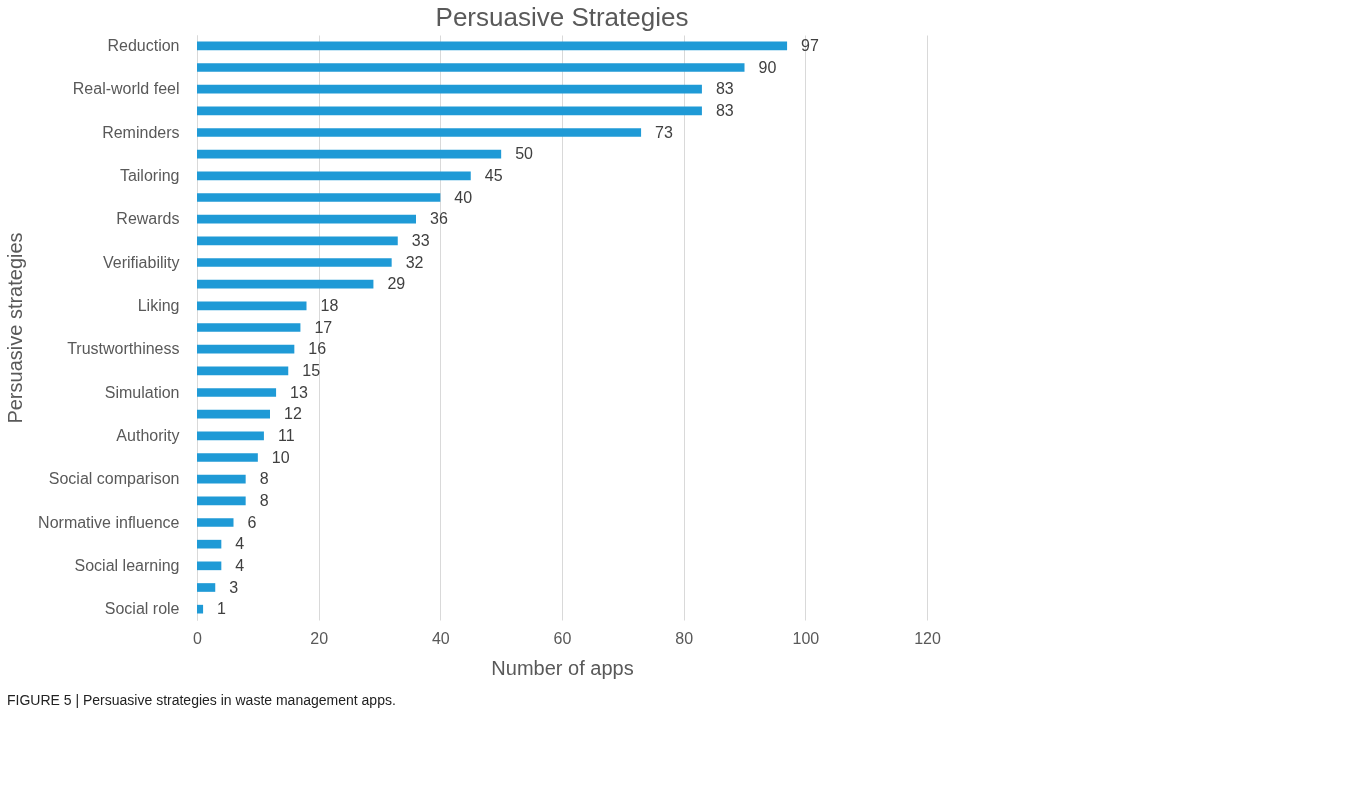 The height and width of the screenshot is (798, 1356). I want to click on y-tick-label: Reduction, so click(143, 45).